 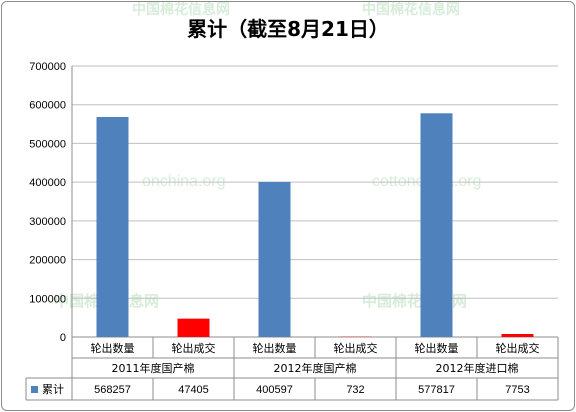 I want to click on y-tick-label: 200000, so click(x=47, y=261).